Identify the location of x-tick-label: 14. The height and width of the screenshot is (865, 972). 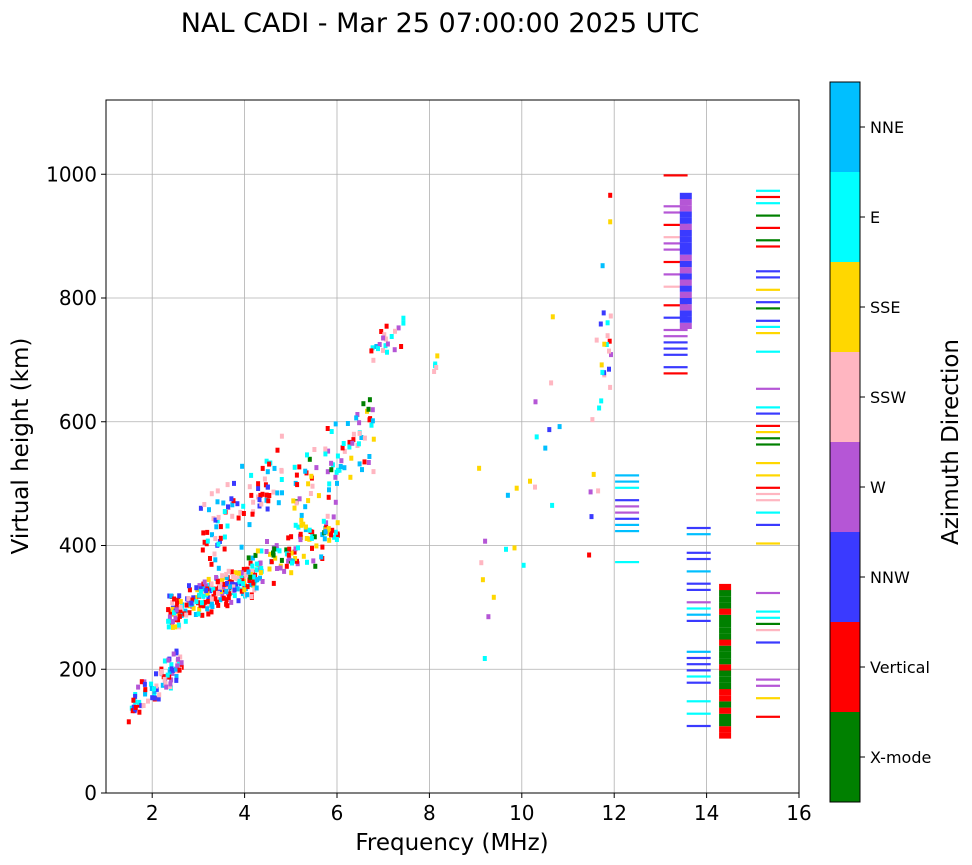
(706, 813).